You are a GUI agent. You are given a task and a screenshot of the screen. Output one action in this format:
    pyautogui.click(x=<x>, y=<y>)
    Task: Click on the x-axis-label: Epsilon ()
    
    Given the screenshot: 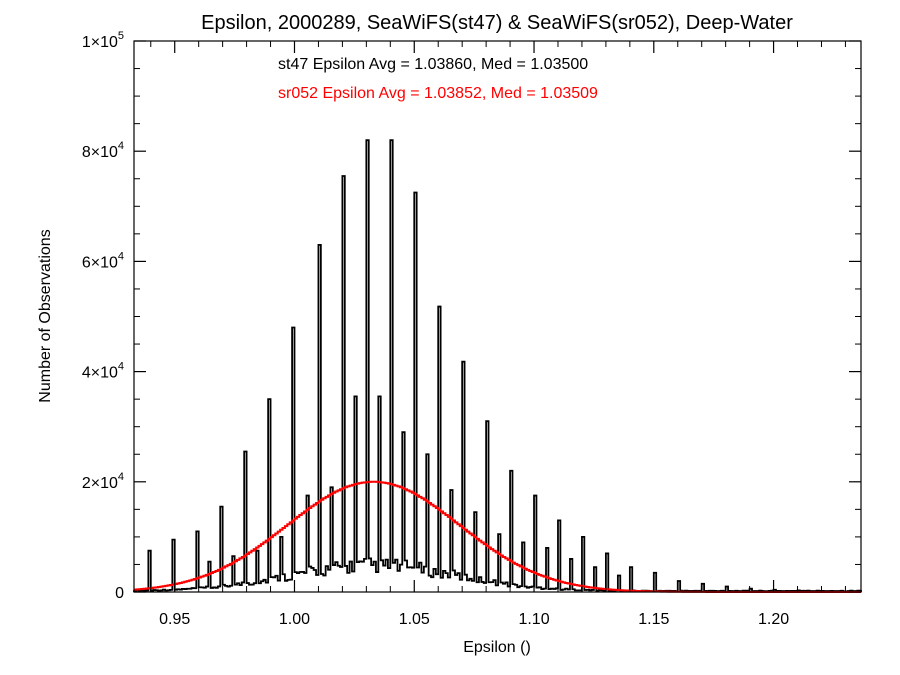 What is the action you would take?
    pyautogui.click(x=497, y=647)
    